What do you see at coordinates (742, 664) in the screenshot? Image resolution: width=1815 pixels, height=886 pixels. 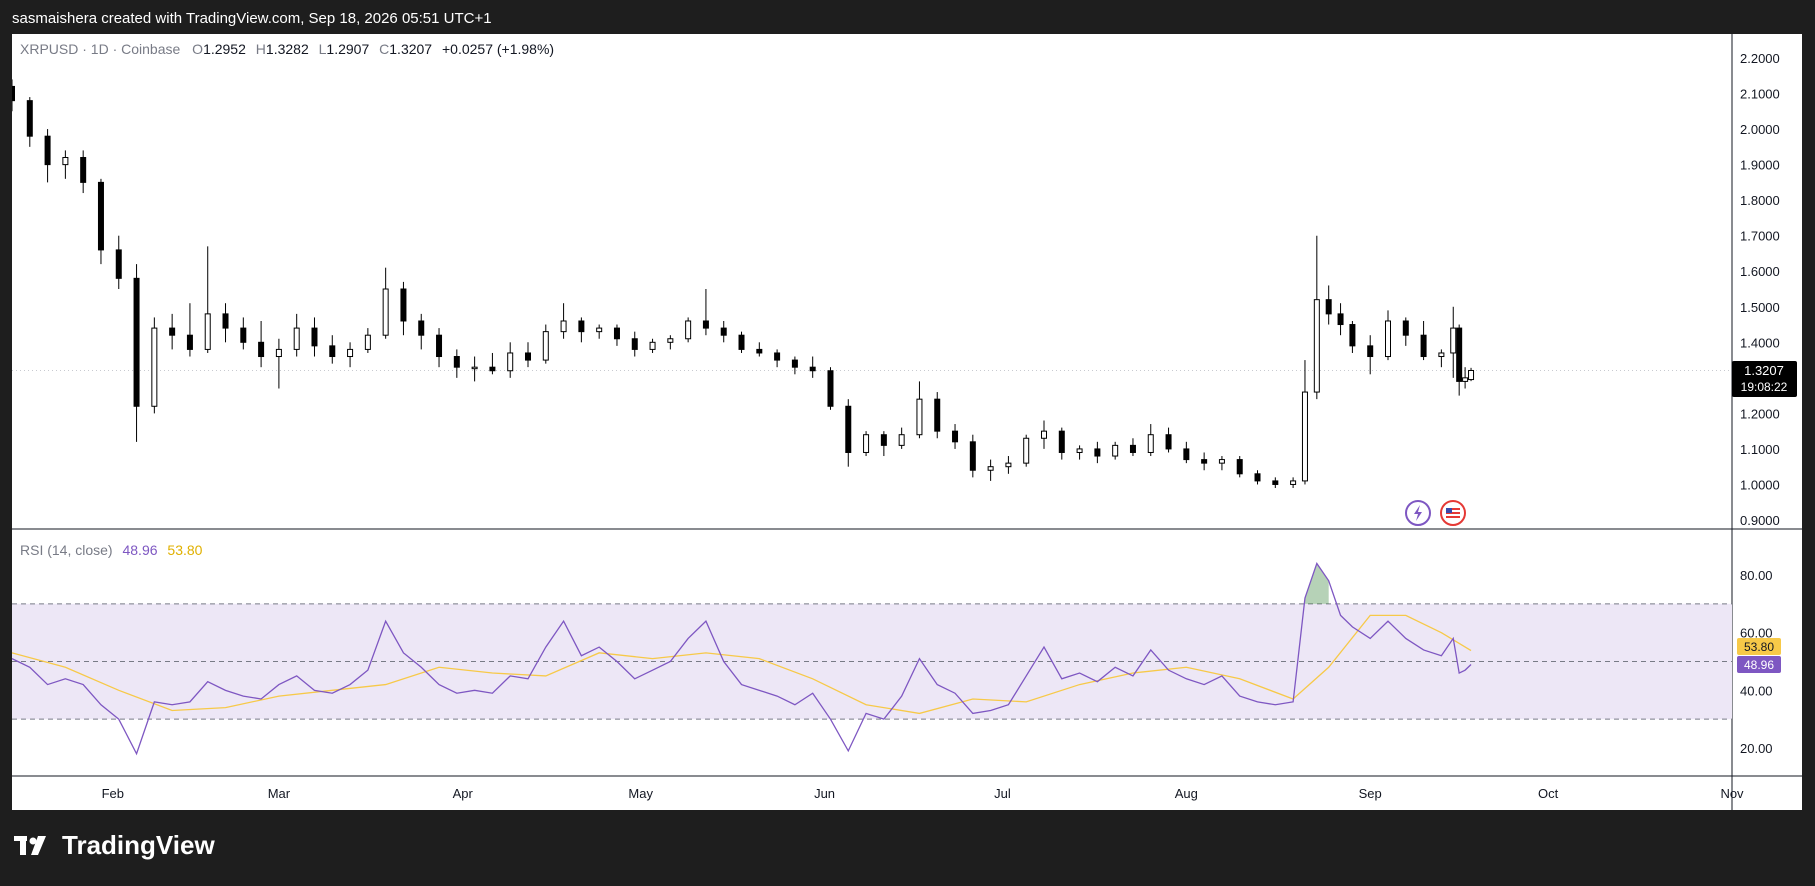 I see `rsi-ma-line` at bounding box center [742, 664].